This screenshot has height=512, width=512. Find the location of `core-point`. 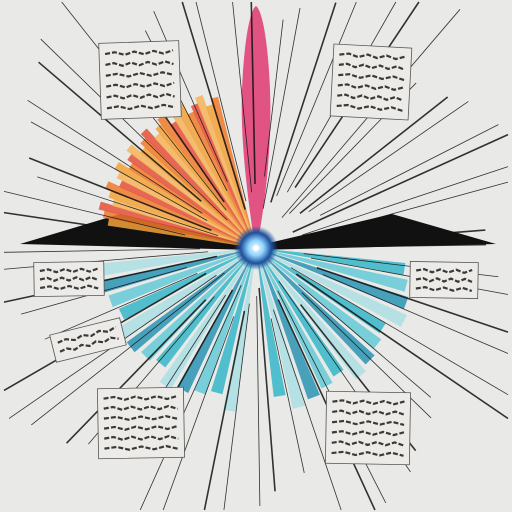

core-point is located at coordinates (256, 248).